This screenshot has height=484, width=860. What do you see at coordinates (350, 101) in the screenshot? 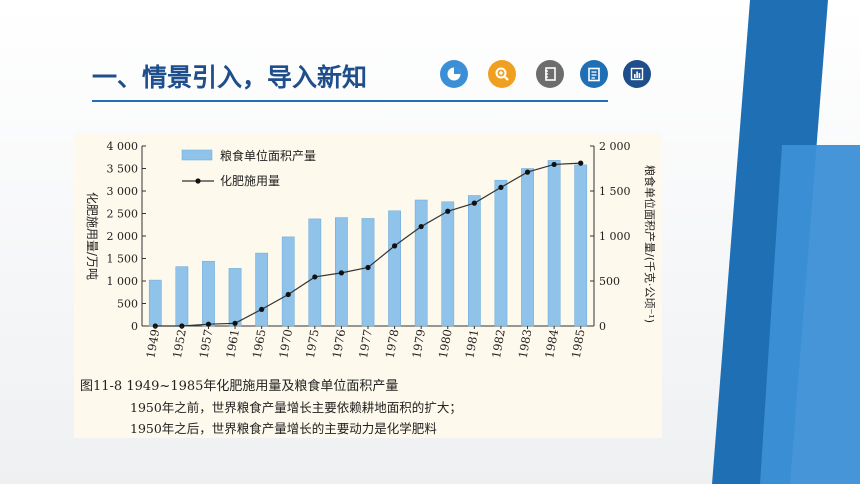
I see `title-underline` at bounding box center [350, 101].